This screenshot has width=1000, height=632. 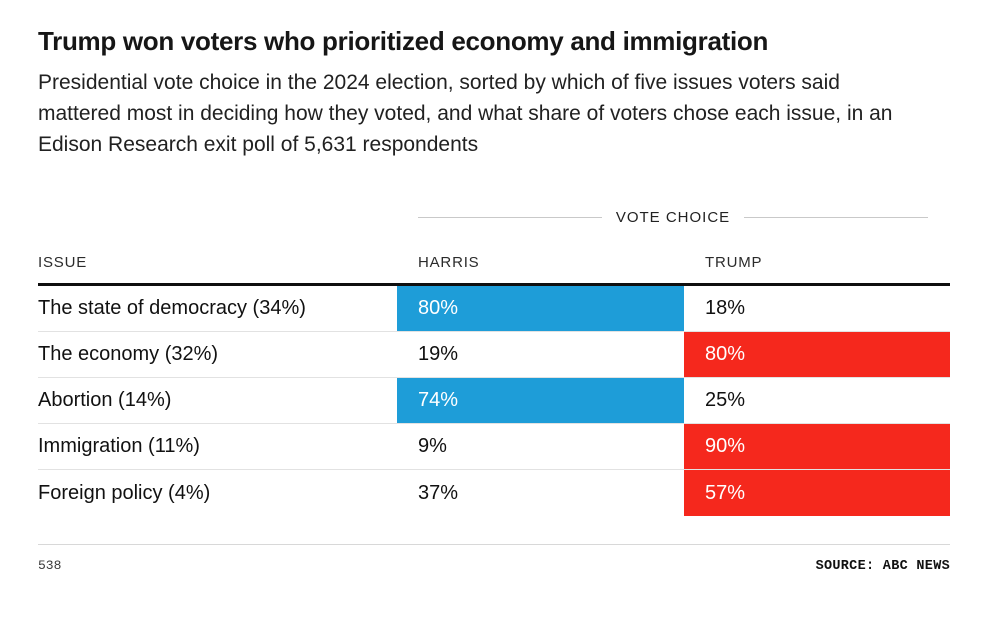 I want to click on harris-value-cell: 9%, so click(x=432, y=446).